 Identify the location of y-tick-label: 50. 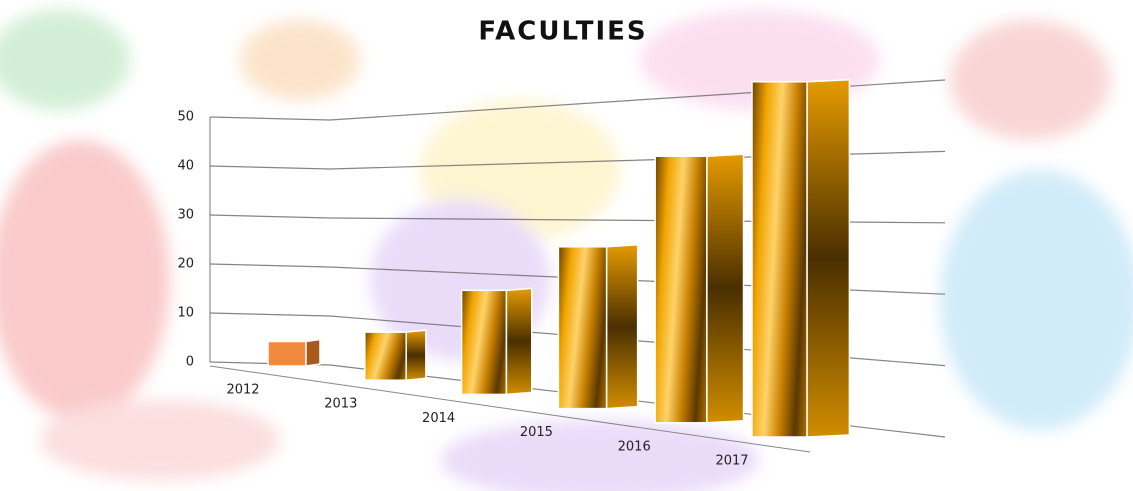
(185, 117).